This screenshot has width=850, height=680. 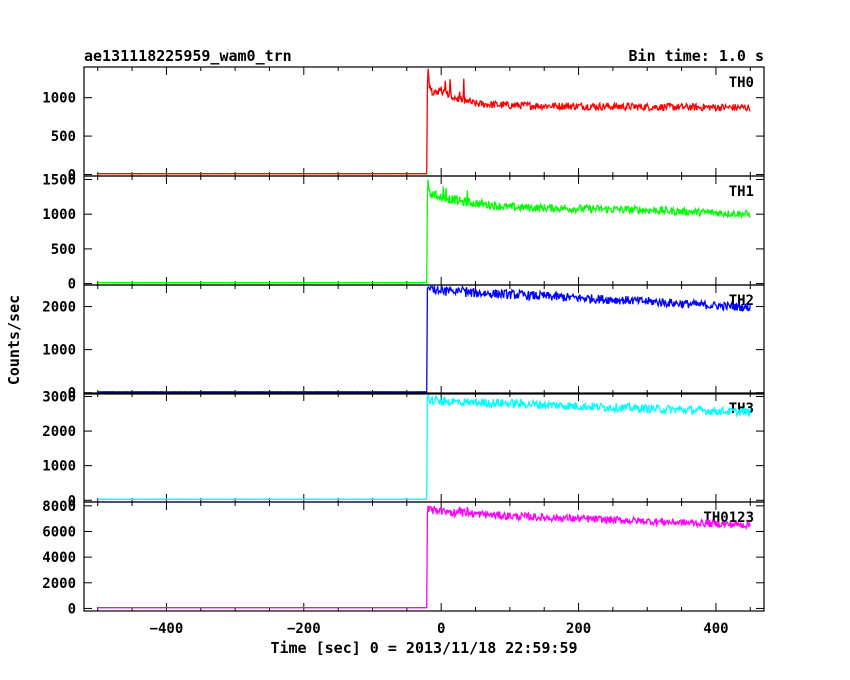 I want to click on x-tick-label: 0, so click(x=441, y=629).